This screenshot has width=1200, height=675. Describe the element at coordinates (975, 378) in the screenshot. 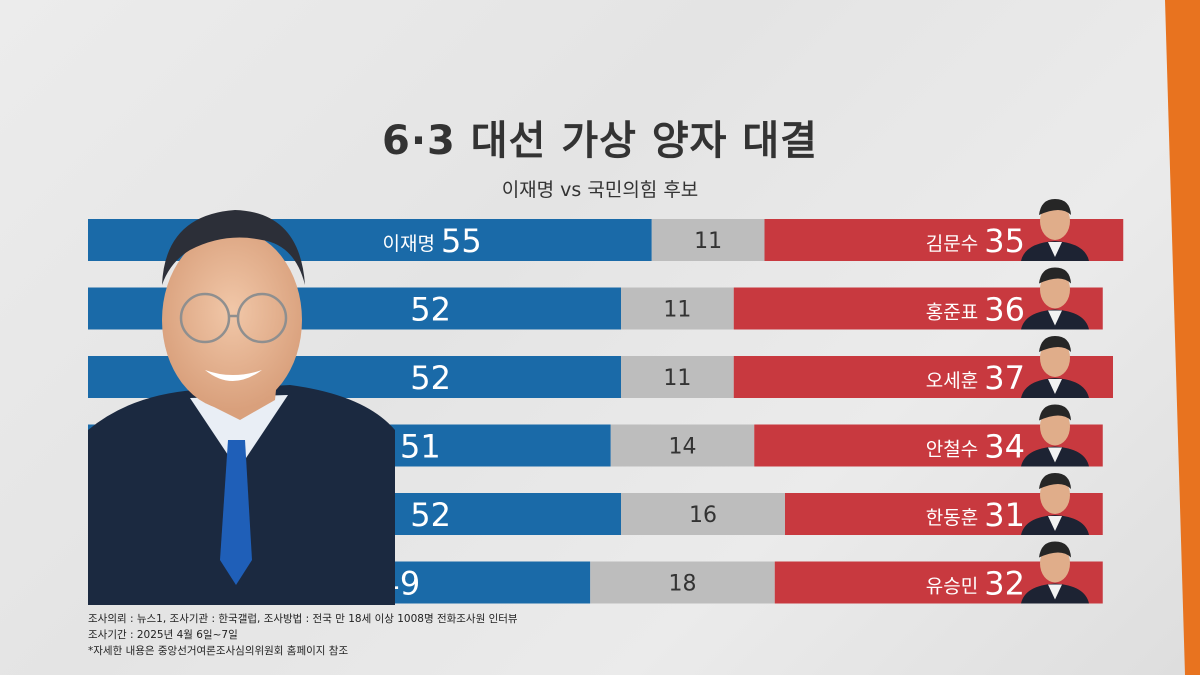

I see `right-candidate-label: 오세훈 37` at that location.